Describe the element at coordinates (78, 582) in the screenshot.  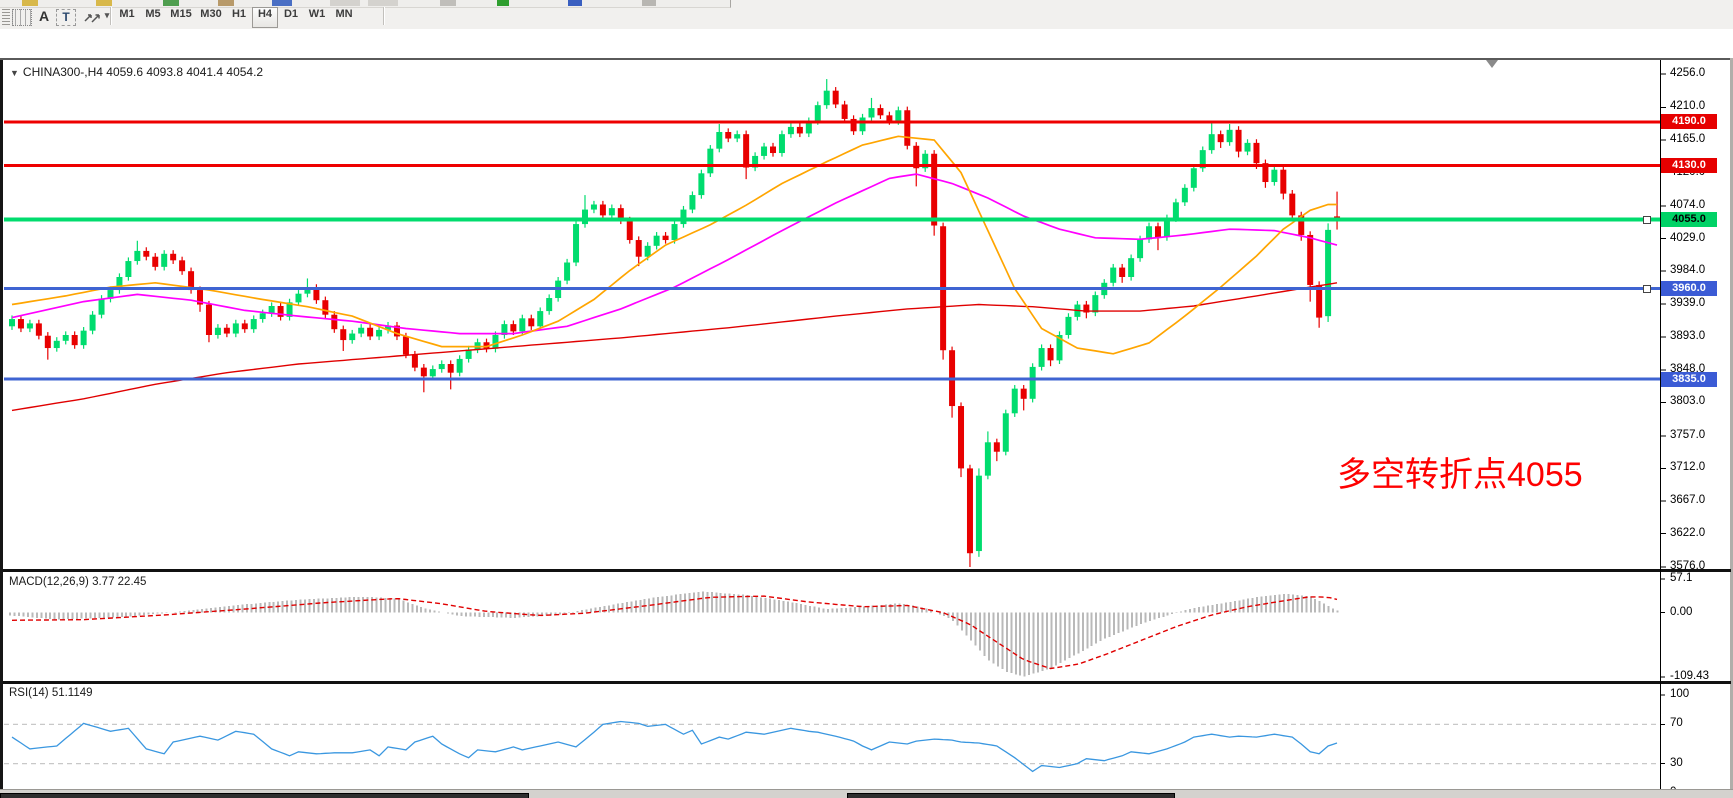
I see `macd-label: MACD(12,26,9) 3.77 22.45` at that location.